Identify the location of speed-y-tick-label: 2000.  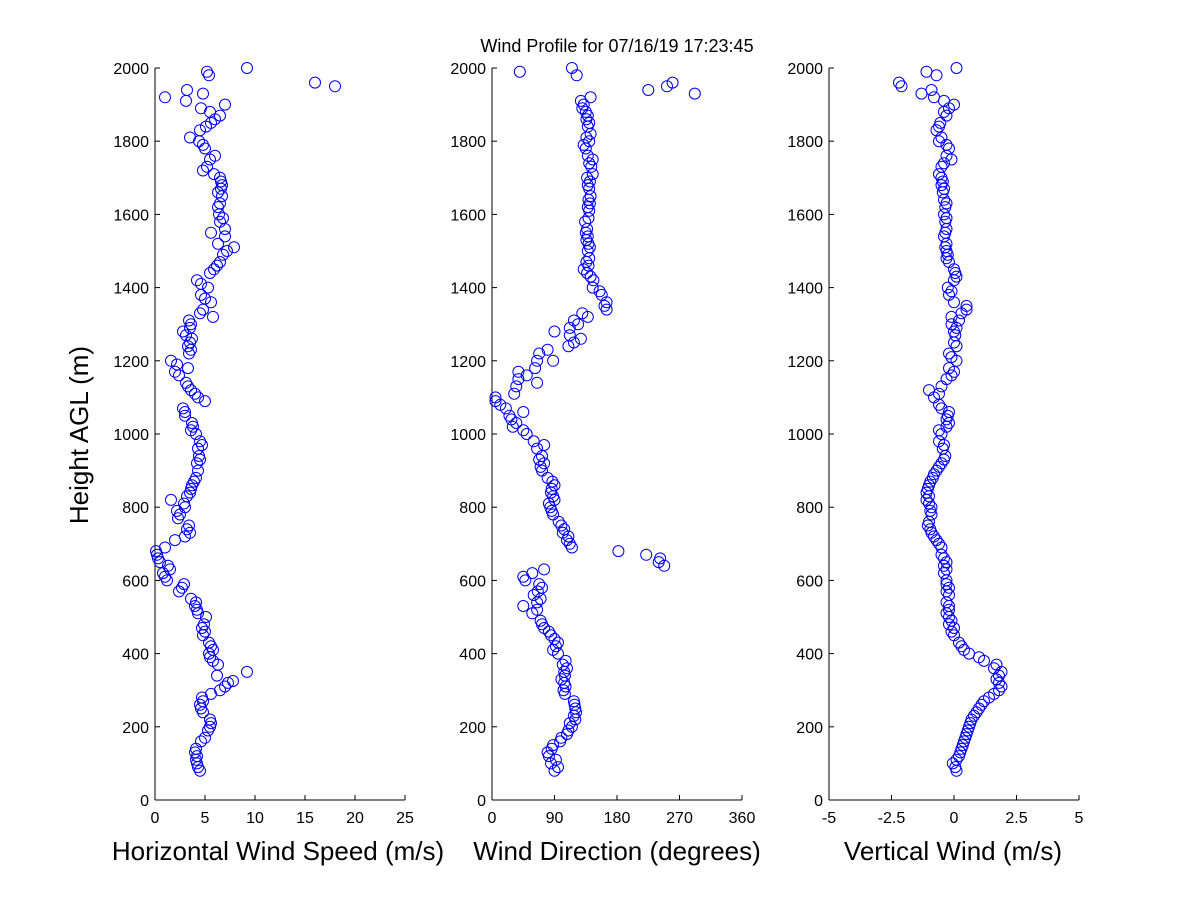
(131, 69).